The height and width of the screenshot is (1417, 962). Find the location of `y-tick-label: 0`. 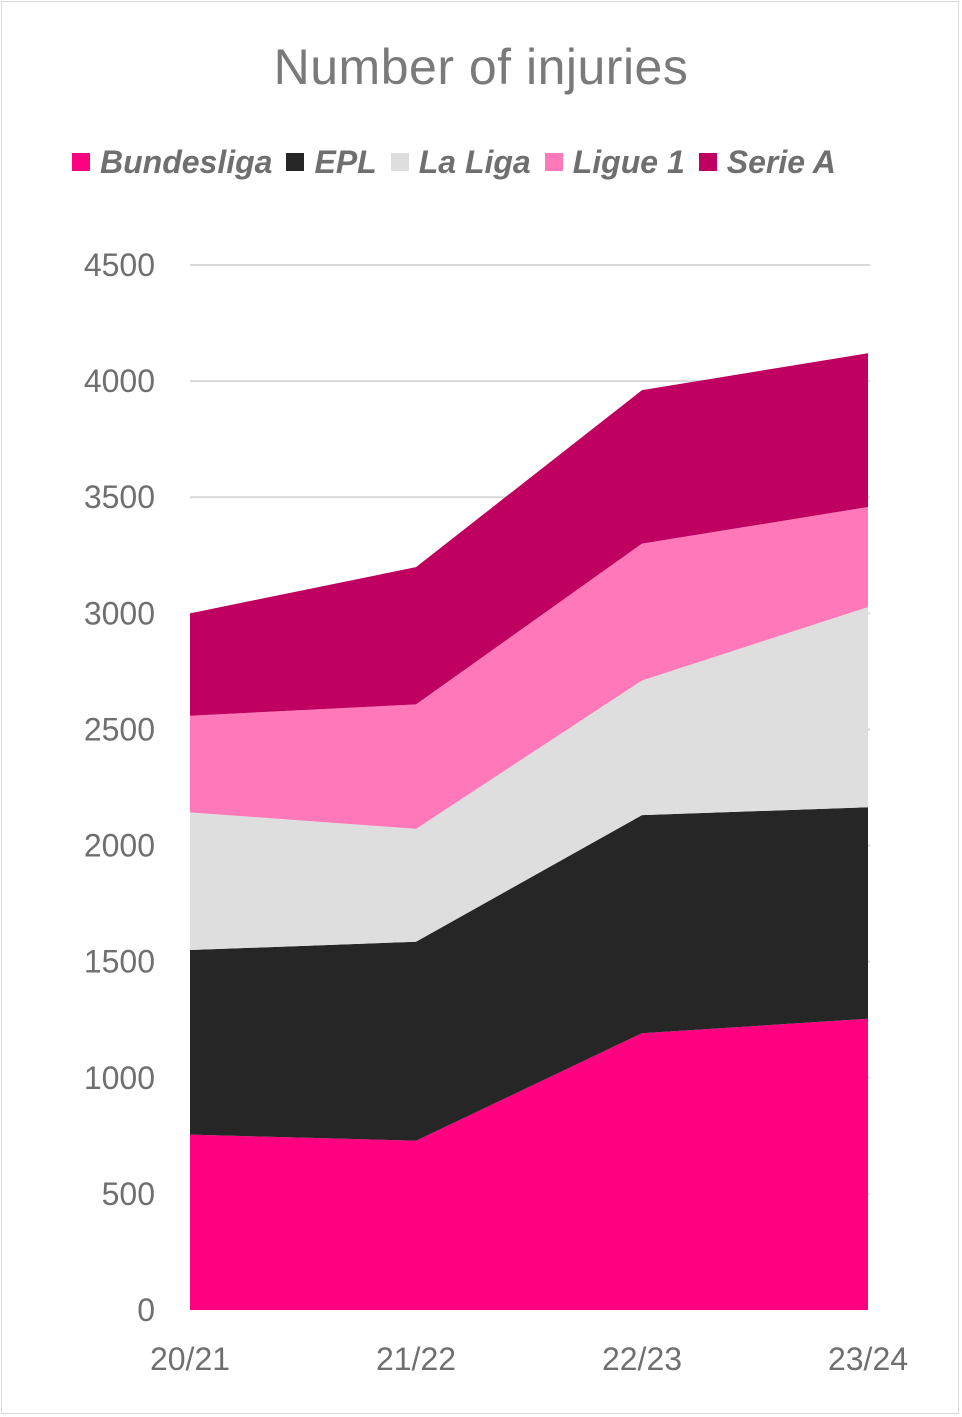

y-tick-label: 0 is located at coordinates (146, 1310).